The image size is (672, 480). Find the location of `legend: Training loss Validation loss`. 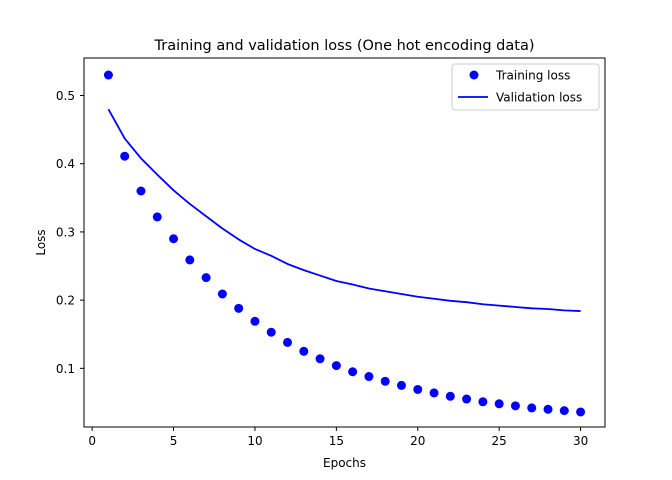

legend: Training loss Validation loss is located at coordinates (525, 87).